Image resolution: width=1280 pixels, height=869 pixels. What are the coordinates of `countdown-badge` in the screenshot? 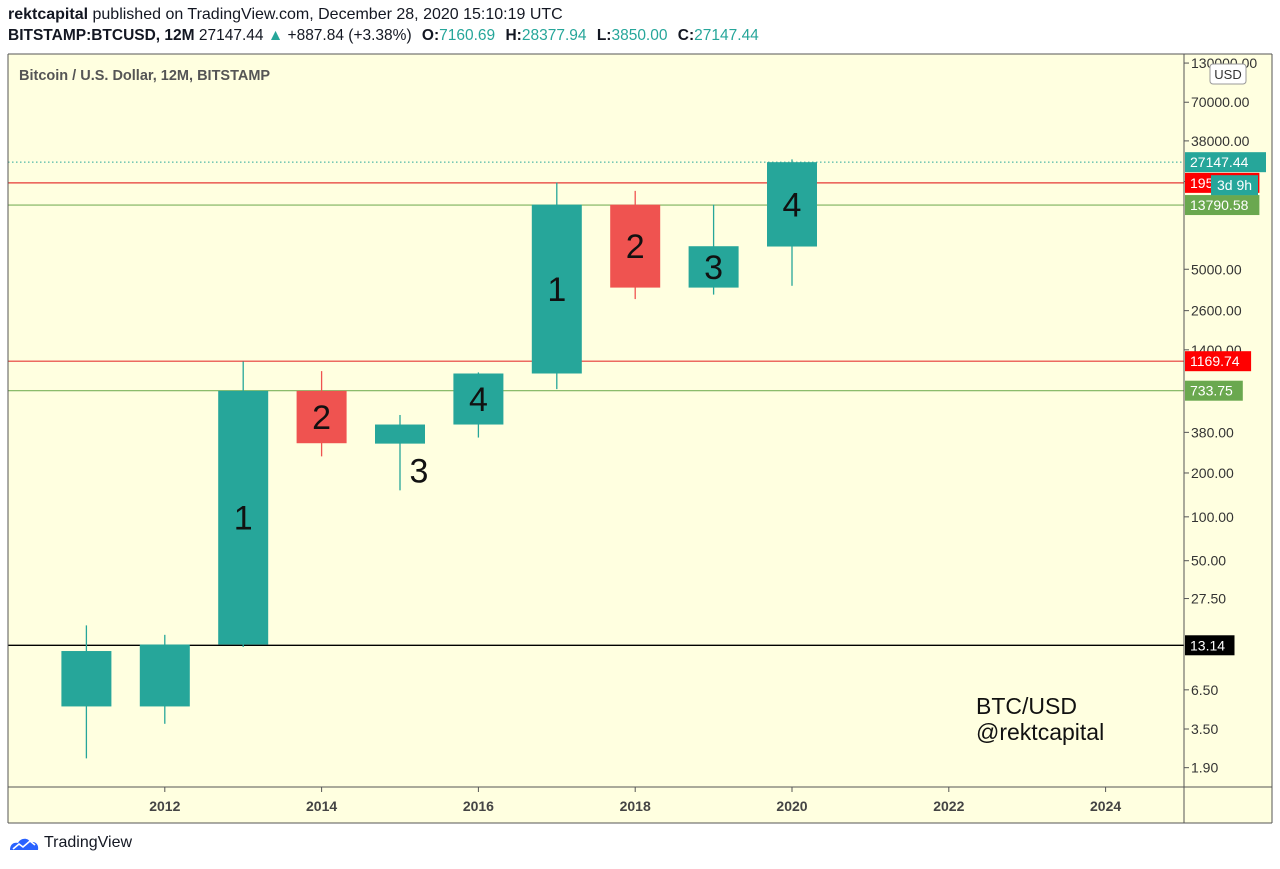 It's located at (1234, 185).